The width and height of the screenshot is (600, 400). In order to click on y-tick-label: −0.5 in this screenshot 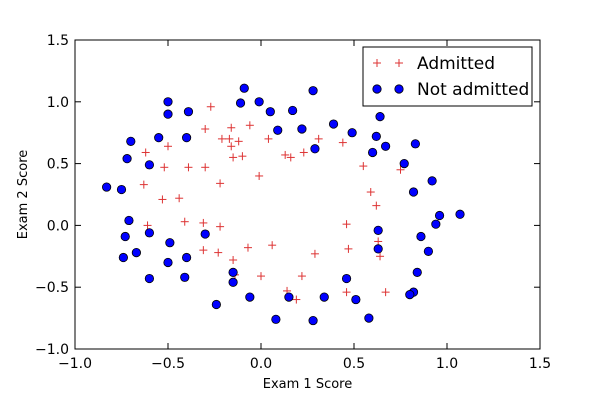, I will do `click(52, 288)`.